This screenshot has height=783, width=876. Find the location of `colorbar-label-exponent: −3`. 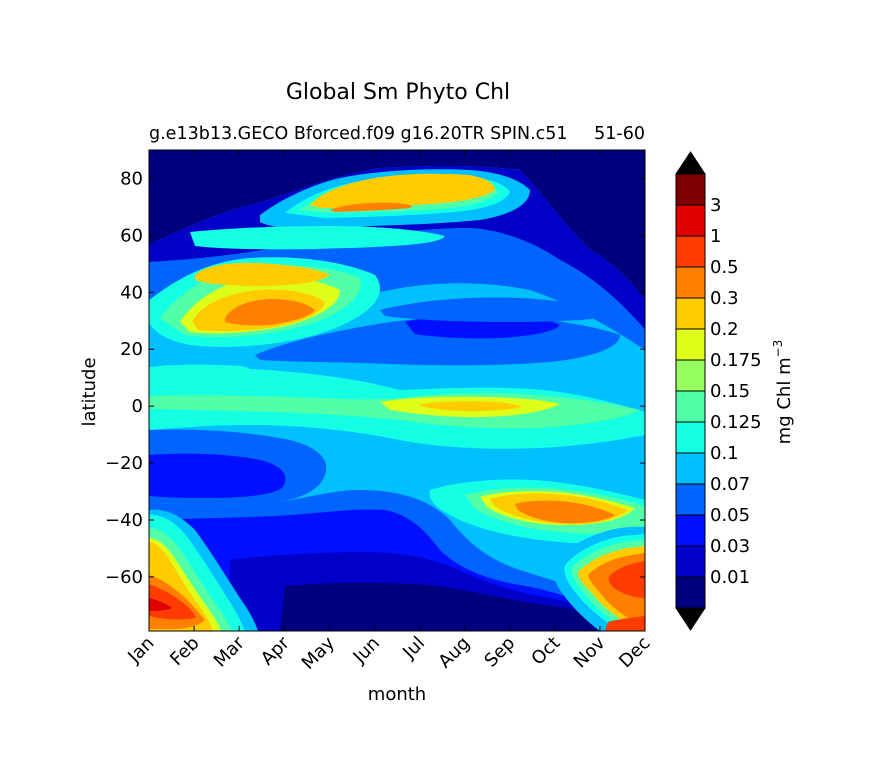

colorbar-label-exponent: −3 is located at coordinates (778, 349).